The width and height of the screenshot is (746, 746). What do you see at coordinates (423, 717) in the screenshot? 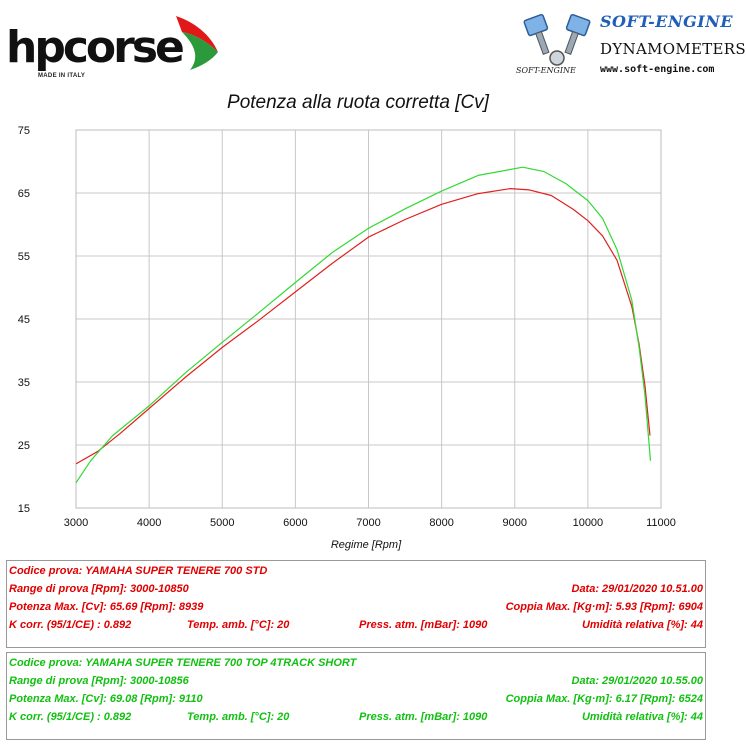
I see `short-press: Press. atm. [mBar]: 1090` at bounding box center [423, 717].